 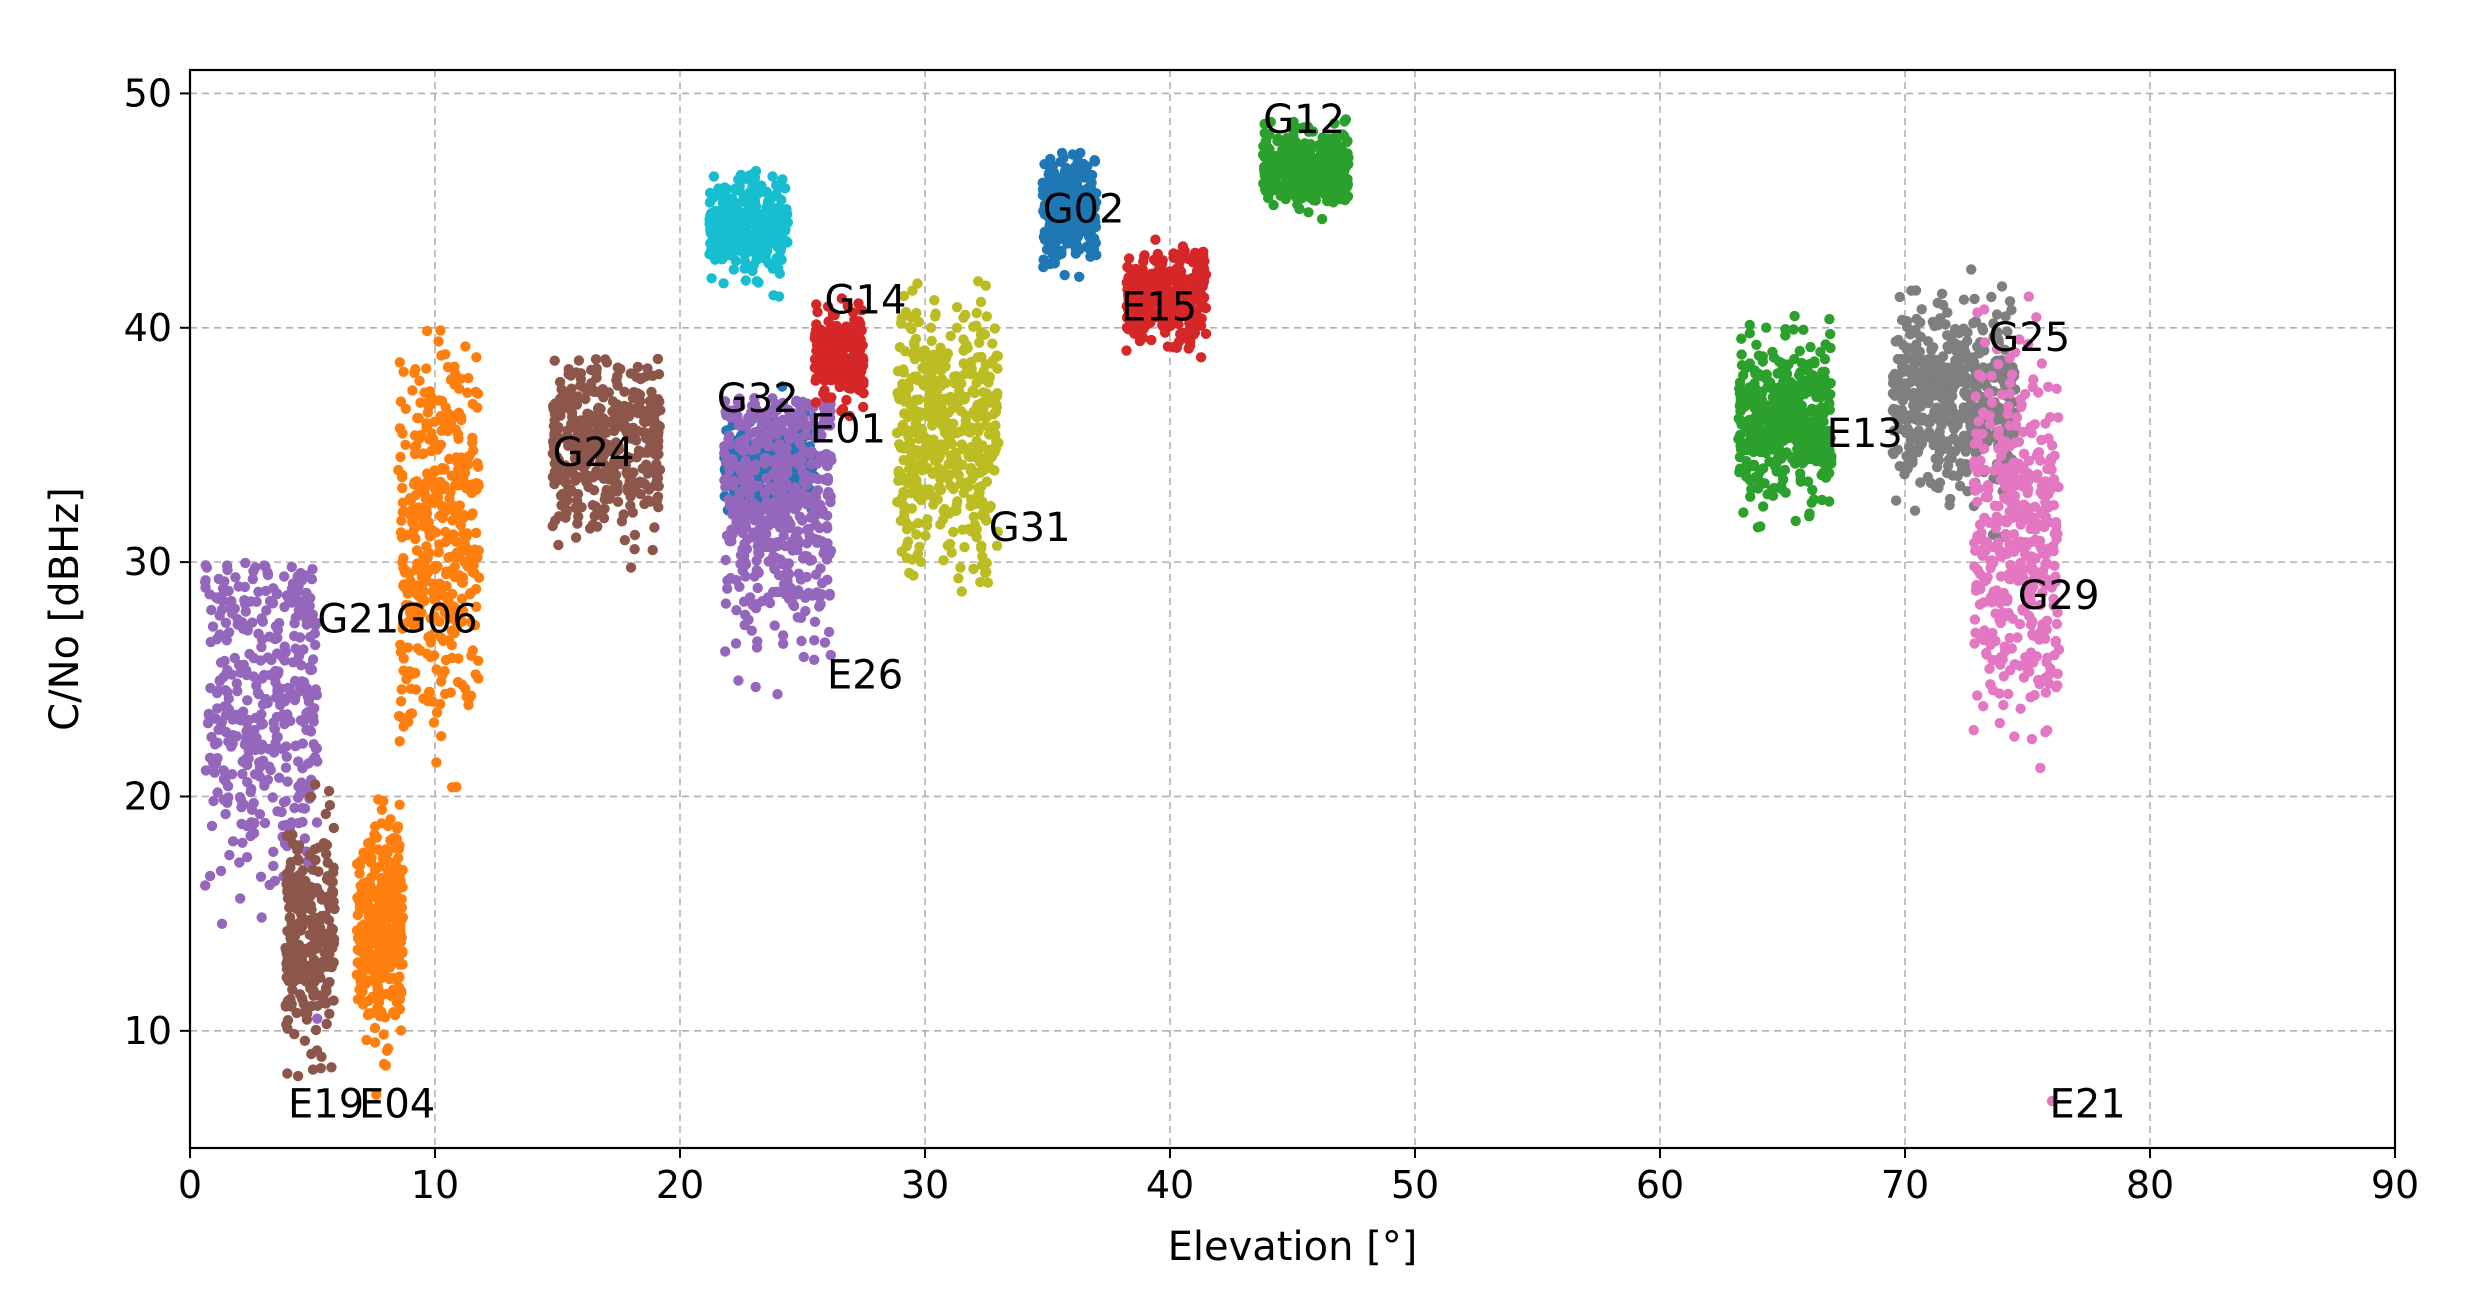 I want to click on series-E19, so click(x=310, y=930).